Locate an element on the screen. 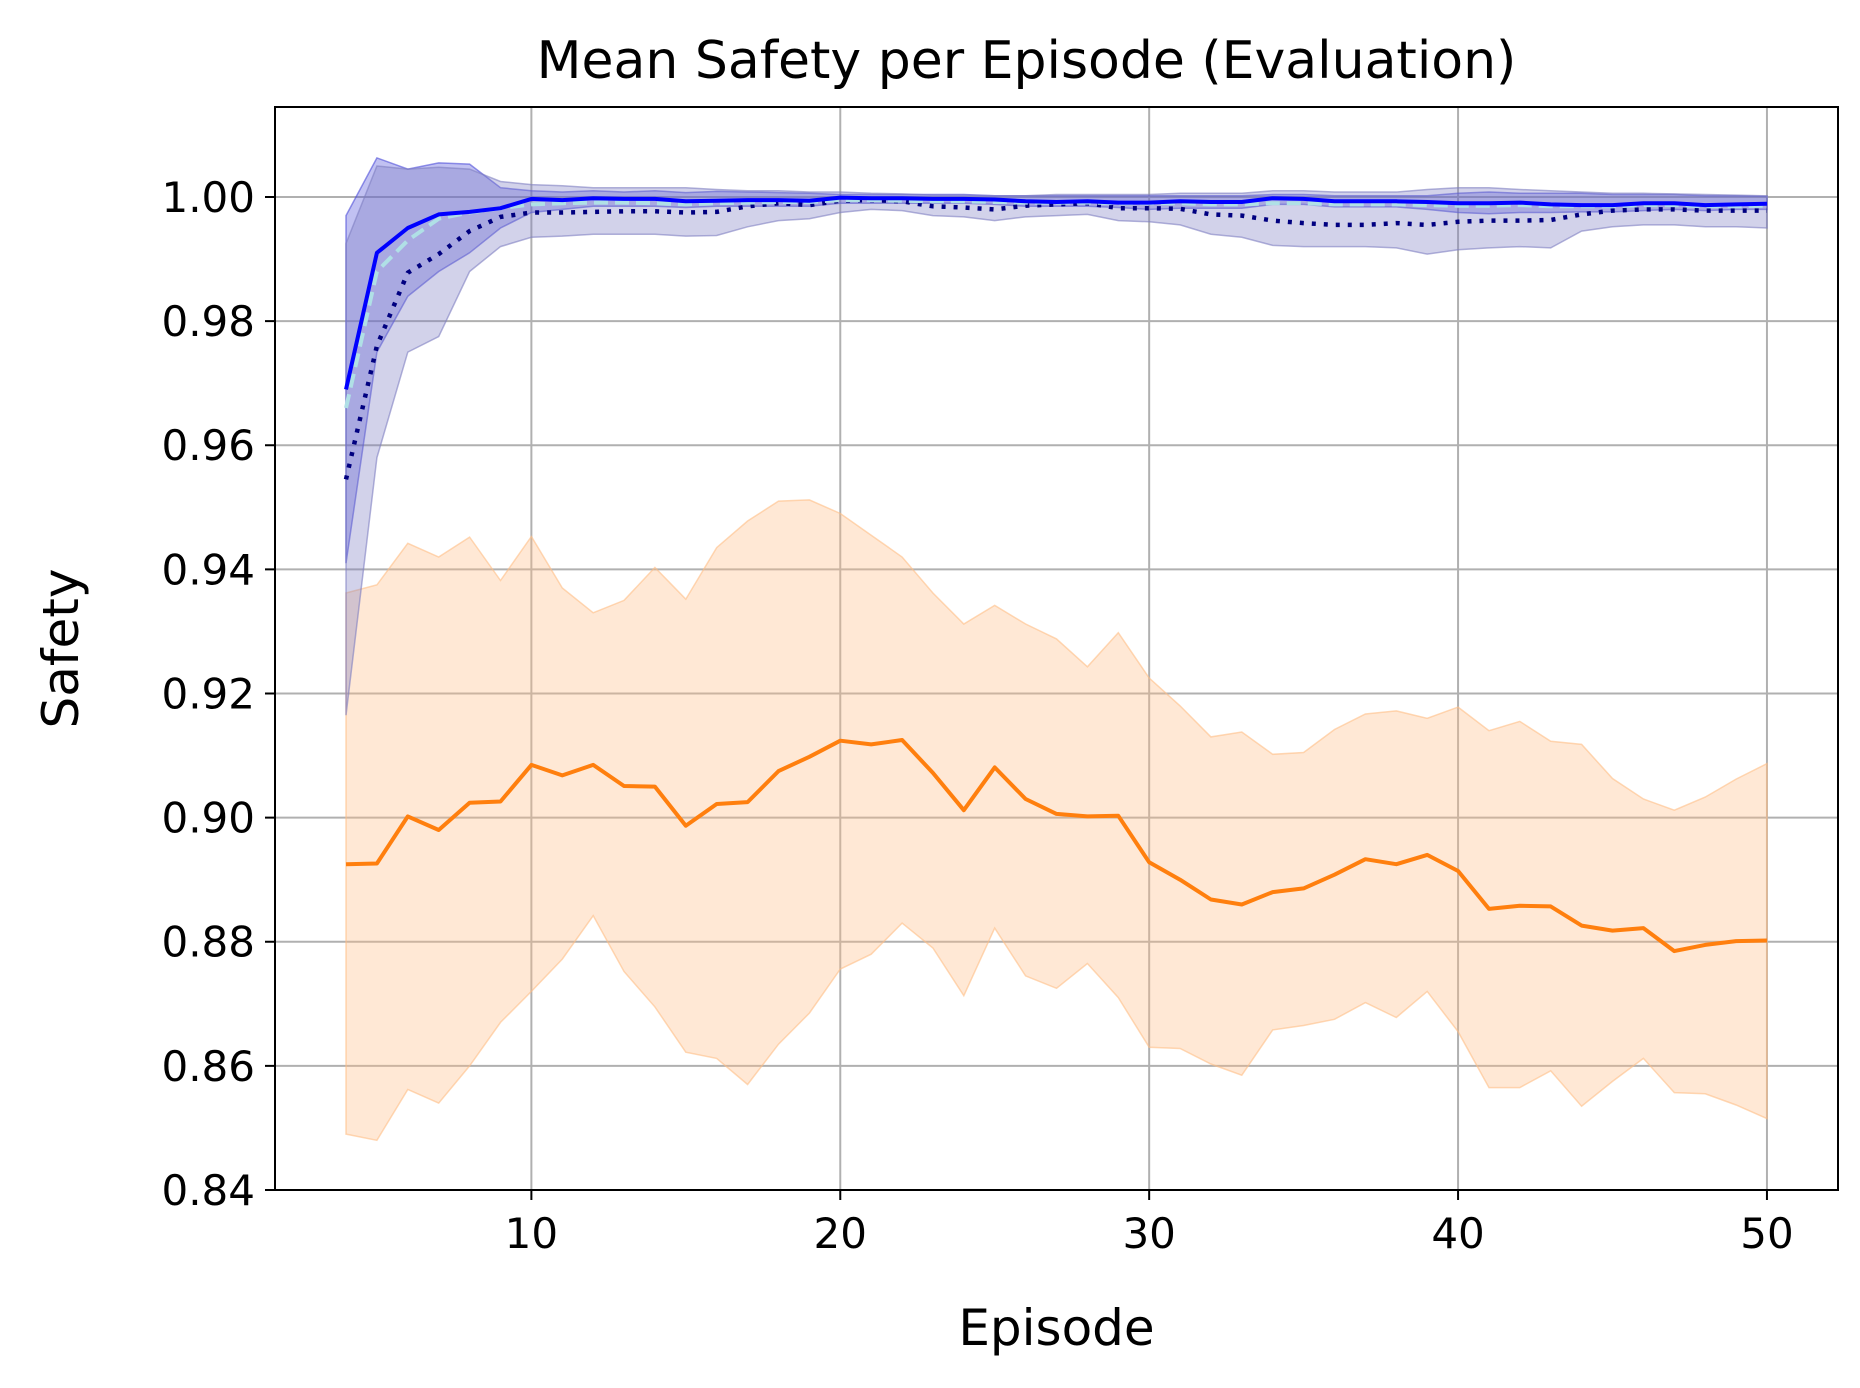  x-tick-label: 50 is located at coordinates (1766, 1233).